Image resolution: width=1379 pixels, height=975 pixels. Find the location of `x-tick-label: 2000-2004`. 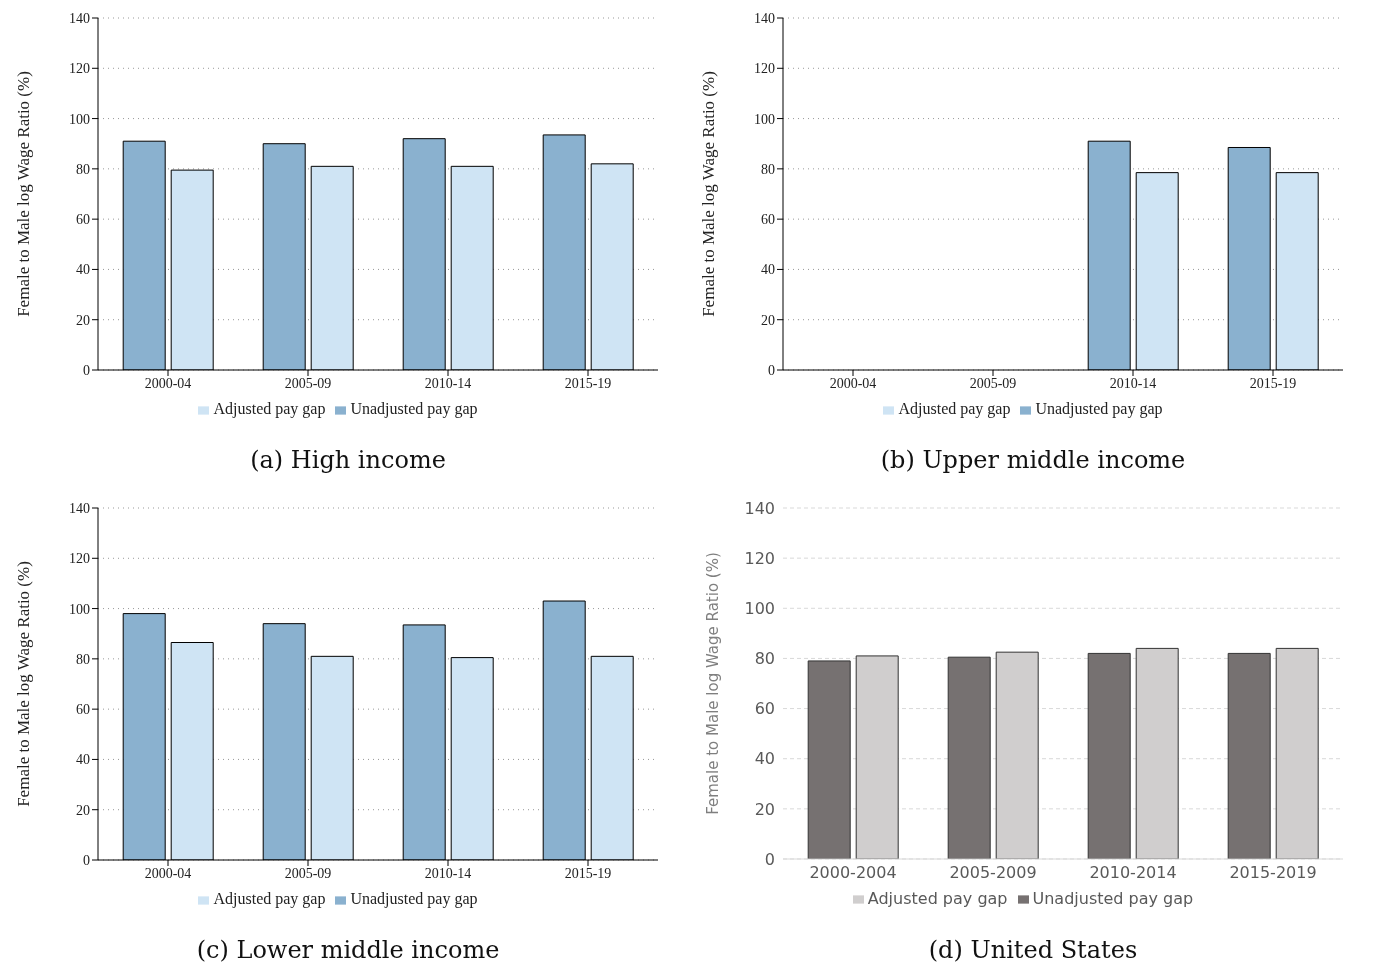

x-tick-label: 2000-2004 is located at coordinates (853, 873).